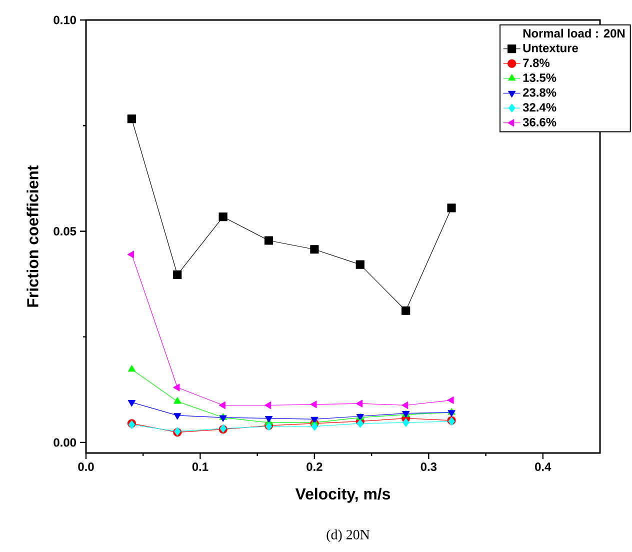 The image size is (632, 552). Describe the element at coordinates (65, 442) in the screenshot. I see `y-tick-label: 0.00` at that location.